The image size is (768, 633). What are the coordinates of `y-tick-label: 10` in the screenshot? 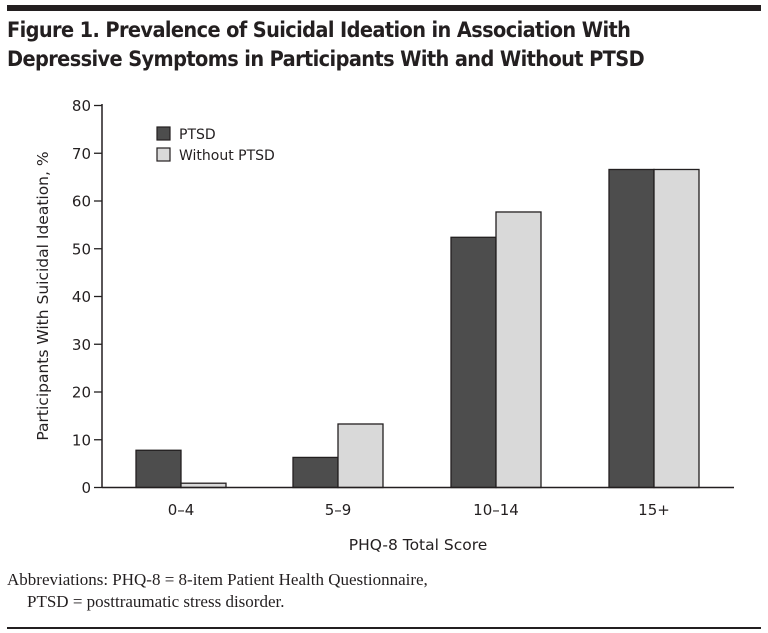 It's located at (81, 440).